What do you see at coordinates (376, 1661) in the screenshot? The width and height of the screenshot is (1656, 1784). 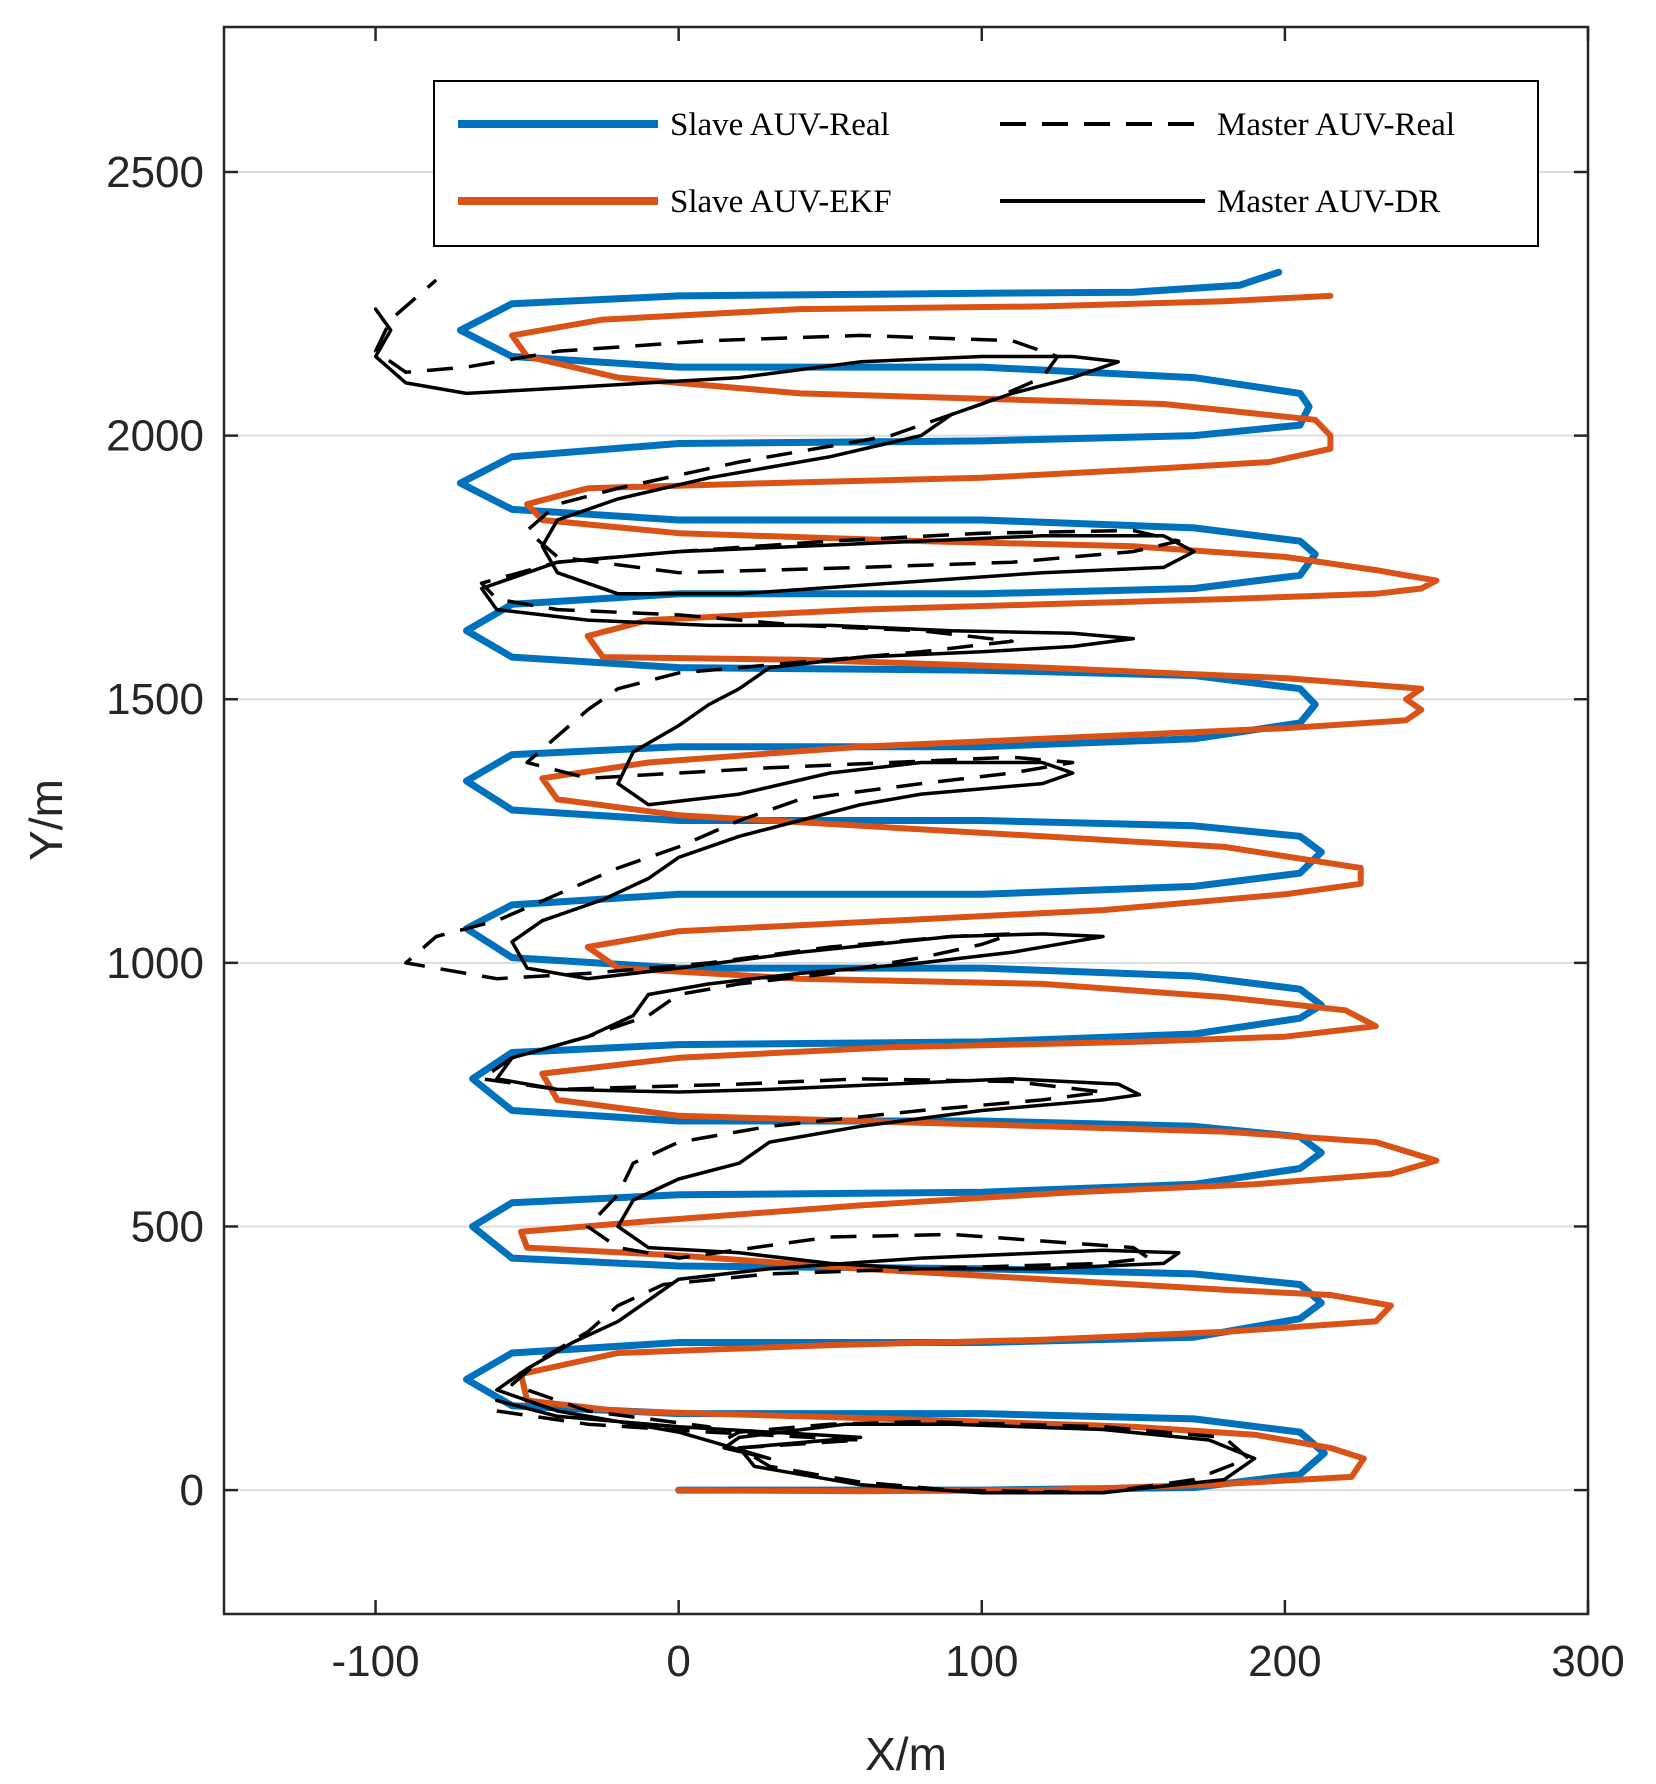 I see `x-tick-label: -100` at bounding box center [376, 1661].